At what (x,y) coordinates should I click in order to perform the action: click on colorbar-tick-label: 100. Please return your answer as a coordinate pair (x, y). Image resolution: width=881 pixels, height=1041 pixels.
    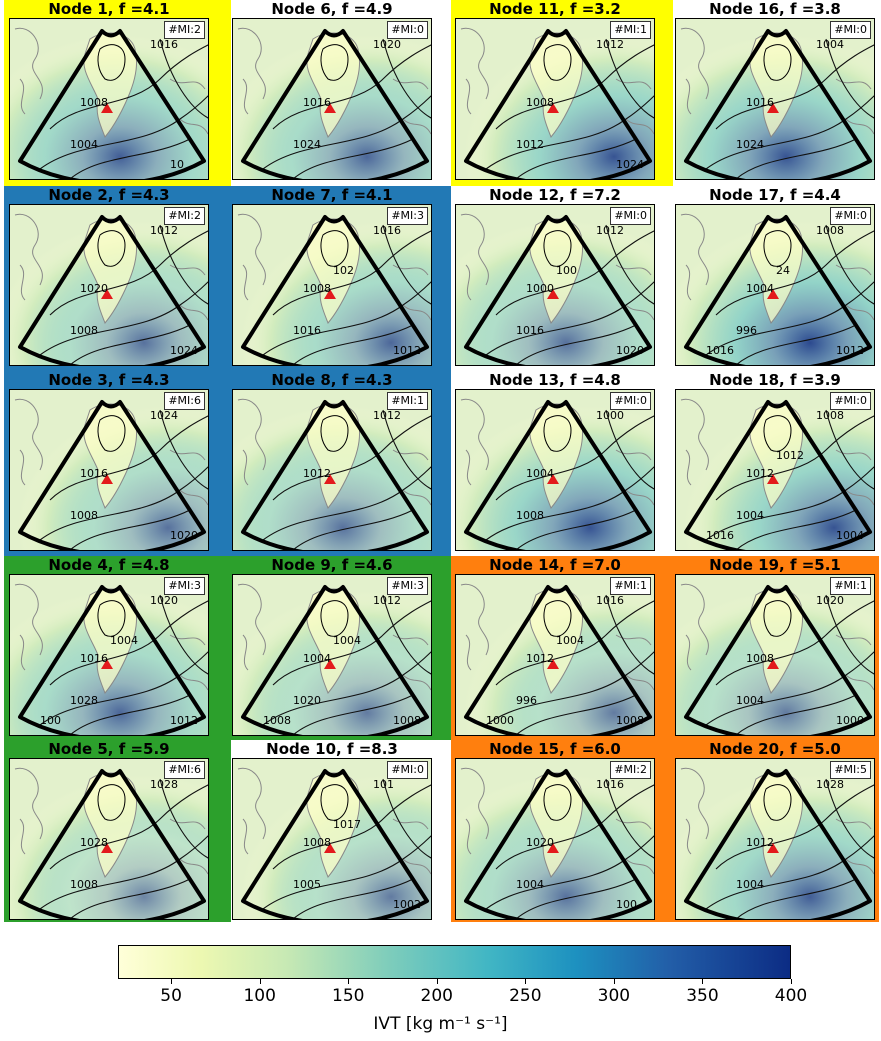
    Looking at the image, I should click on (259, 996).